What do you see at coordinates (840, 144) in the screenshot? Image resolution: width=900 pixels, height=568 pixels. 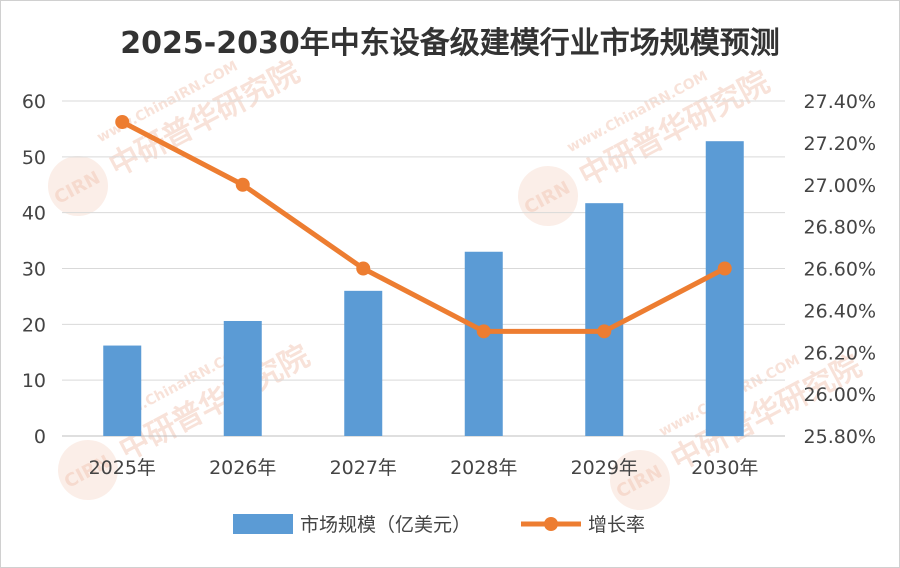 I see `right-tick-label: 27.20%` at bounding box center [840, 144].